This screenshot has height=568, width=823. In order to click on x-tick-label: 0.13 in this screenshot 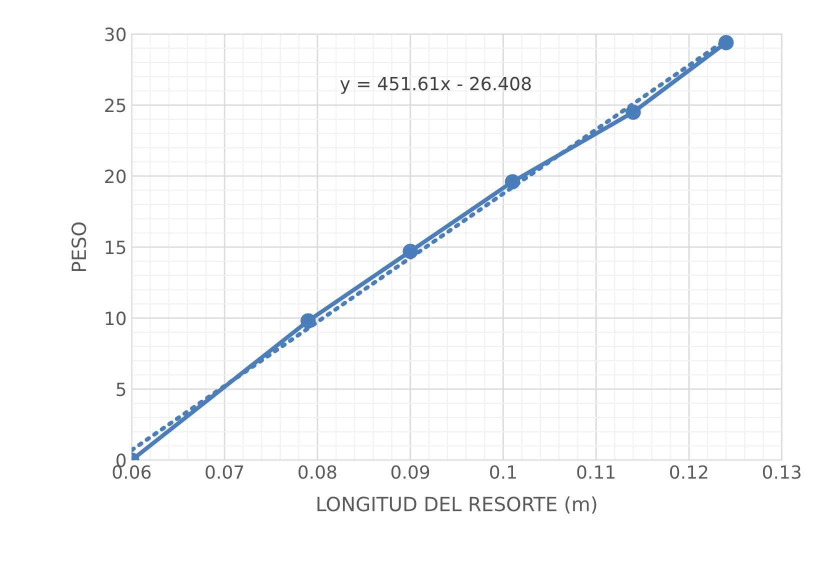, I will do `click(781, 472)`.